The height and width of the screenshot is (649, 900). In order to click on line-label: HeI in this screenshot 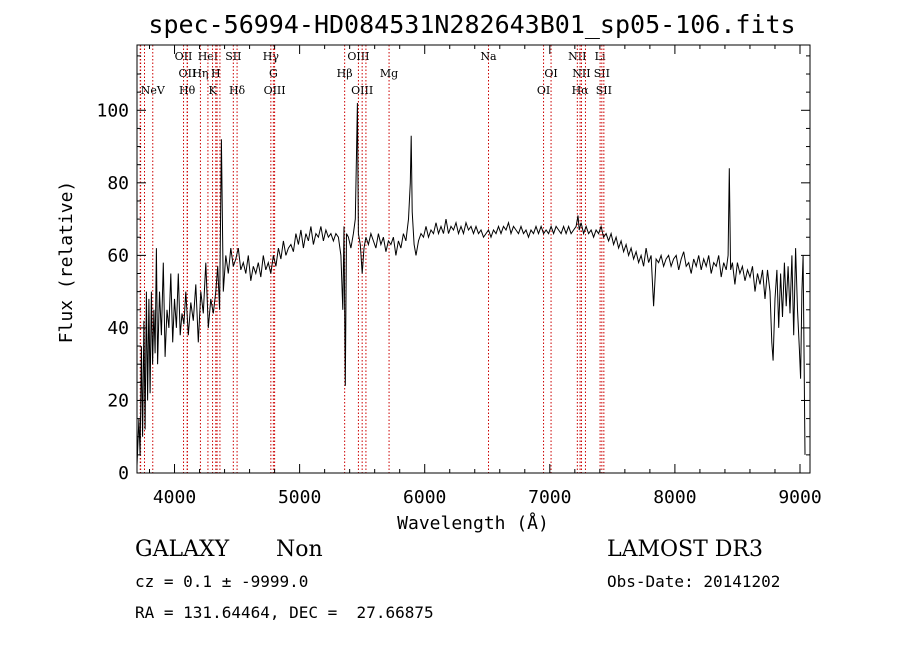, I will do `click(208, 56)`.